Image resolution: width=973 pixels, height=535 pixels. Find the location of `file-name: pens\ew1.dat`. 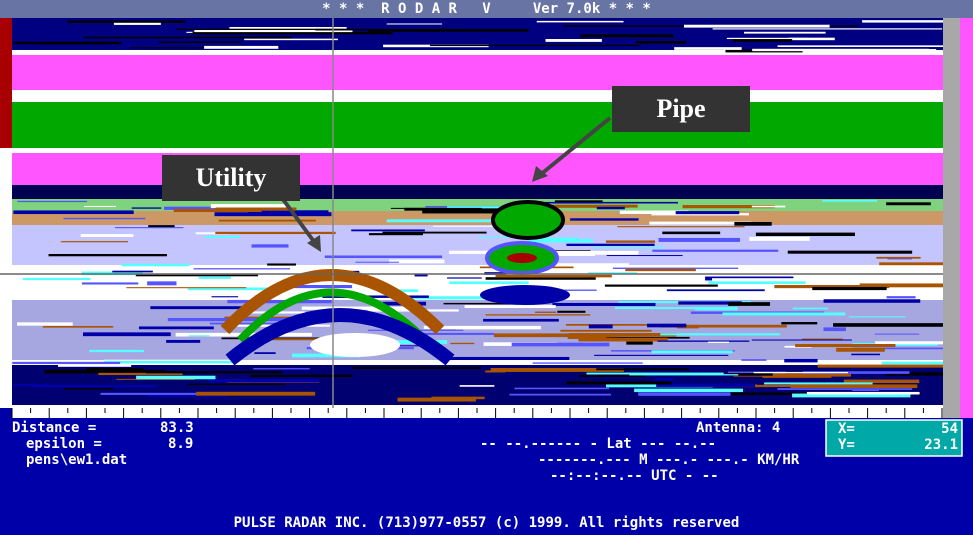

file-name: pens\ew1.dat is located at coordinates (77, 460).